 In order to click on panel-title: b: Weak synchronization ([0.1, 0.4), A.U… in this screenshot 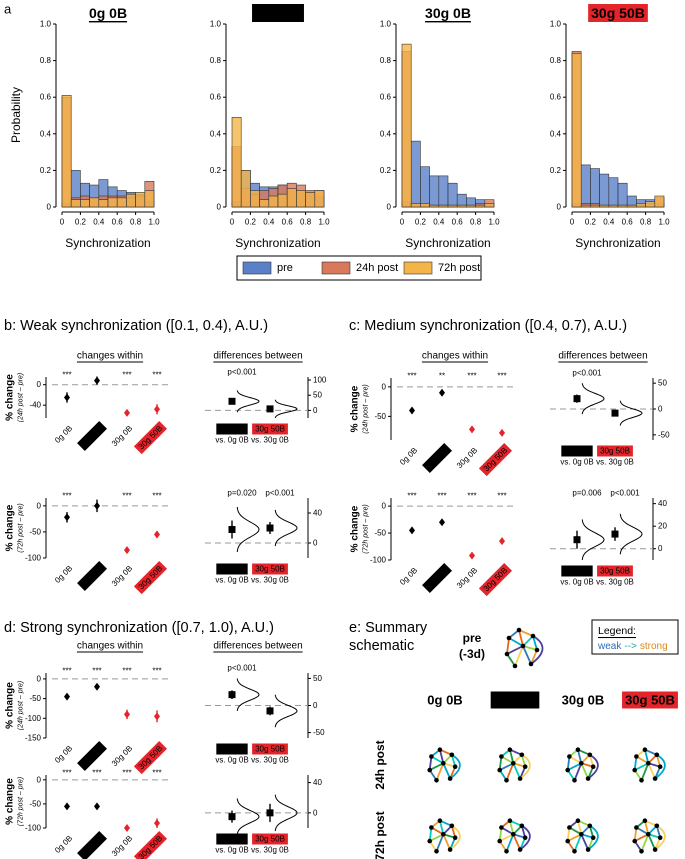, I will do `click(136, 326)`.